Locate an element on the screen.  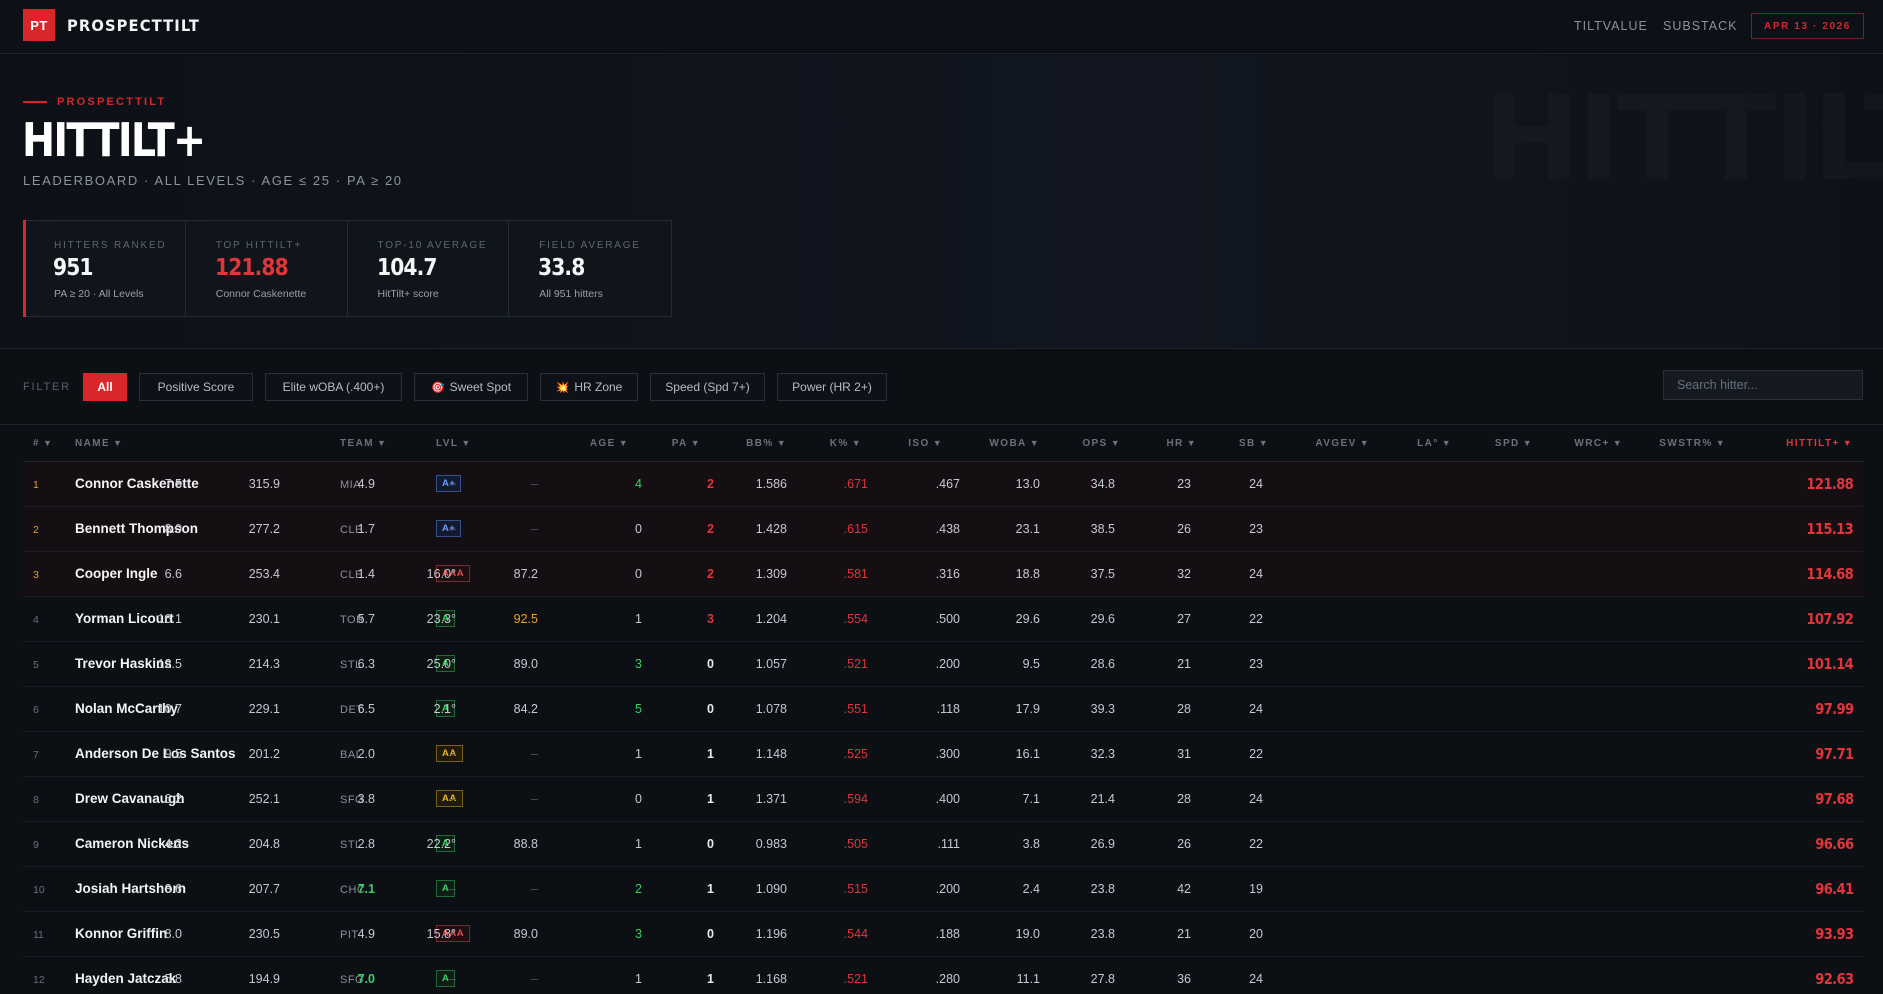
header-label: SPD is located at coordinates (1507, 443).